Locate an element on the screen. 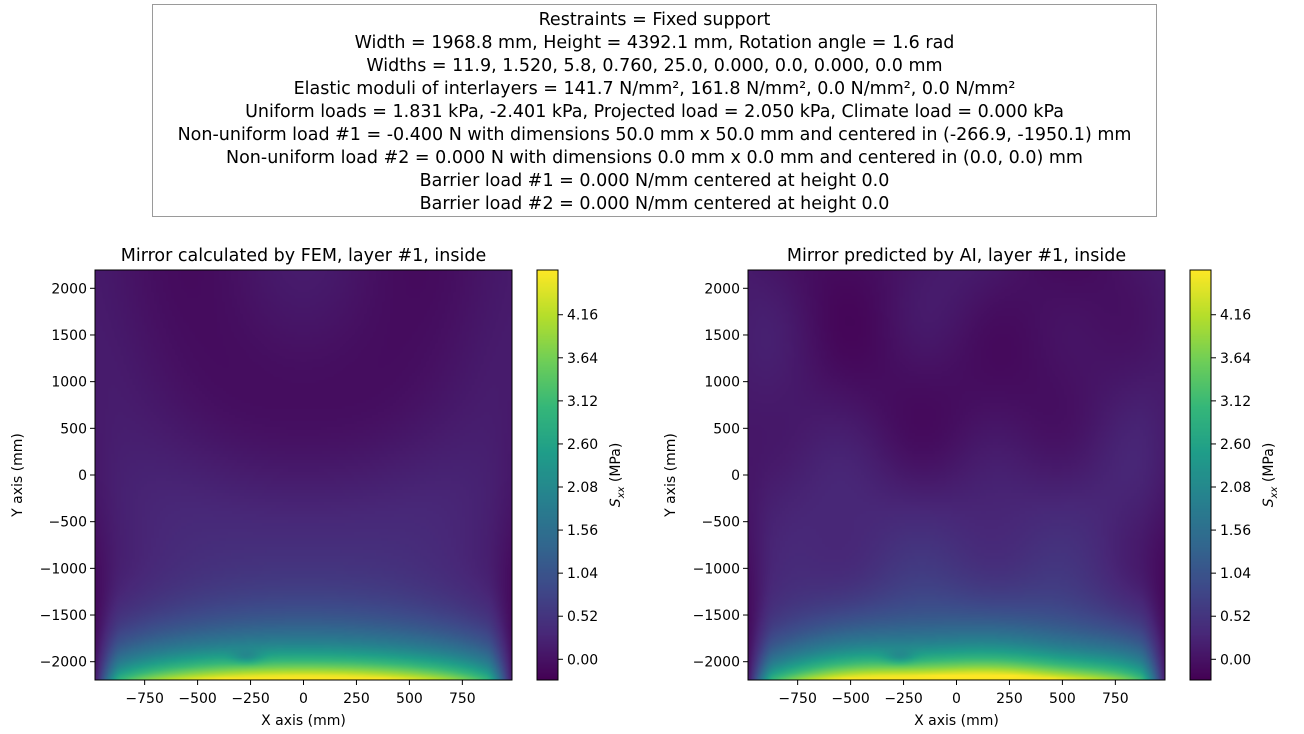 This screenshot has width=1304, height=734. info-line-restraints: Restraints = Fixed support is located at coordinates (654, 20).